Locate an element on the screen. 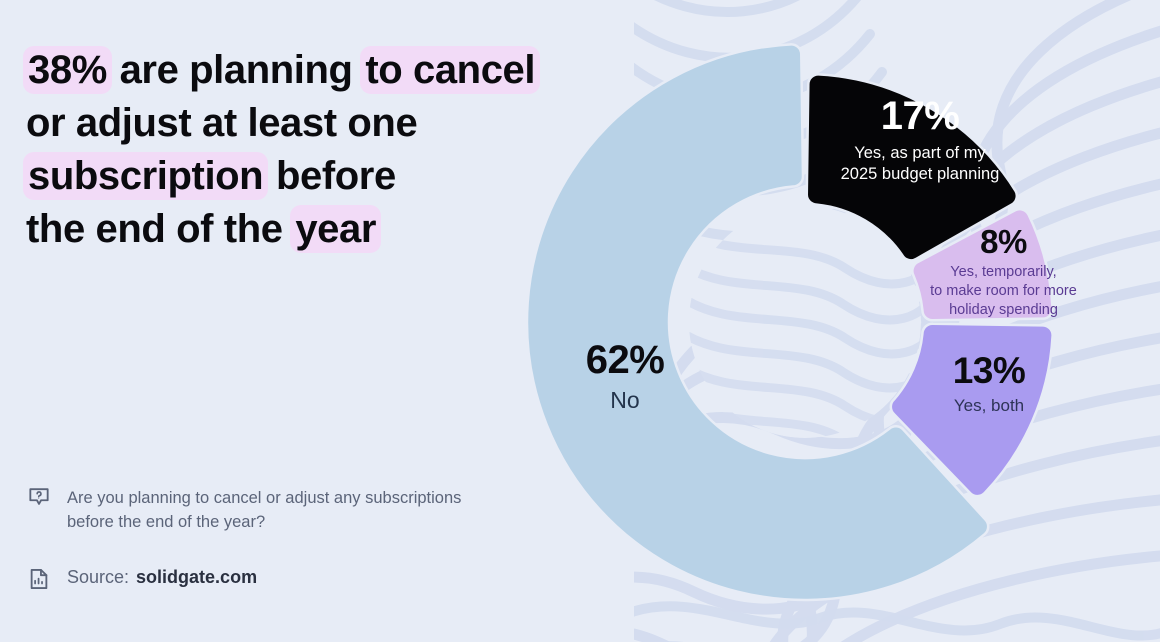 The height and width of the screenshot is (642, 1160). headline-highlight-cancel: to cancel is located at coordinates (450, 70).